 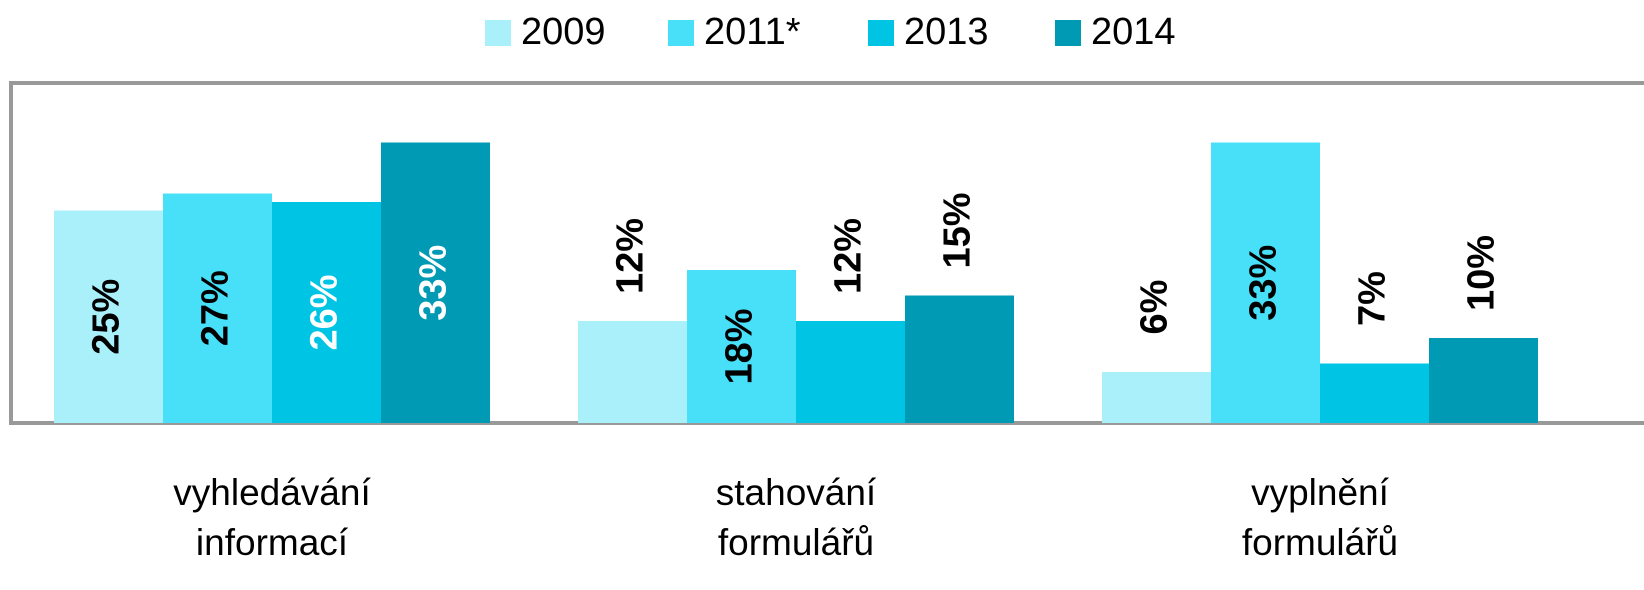 I want to click on value-label: 6%, so click(x=1155, y=307).